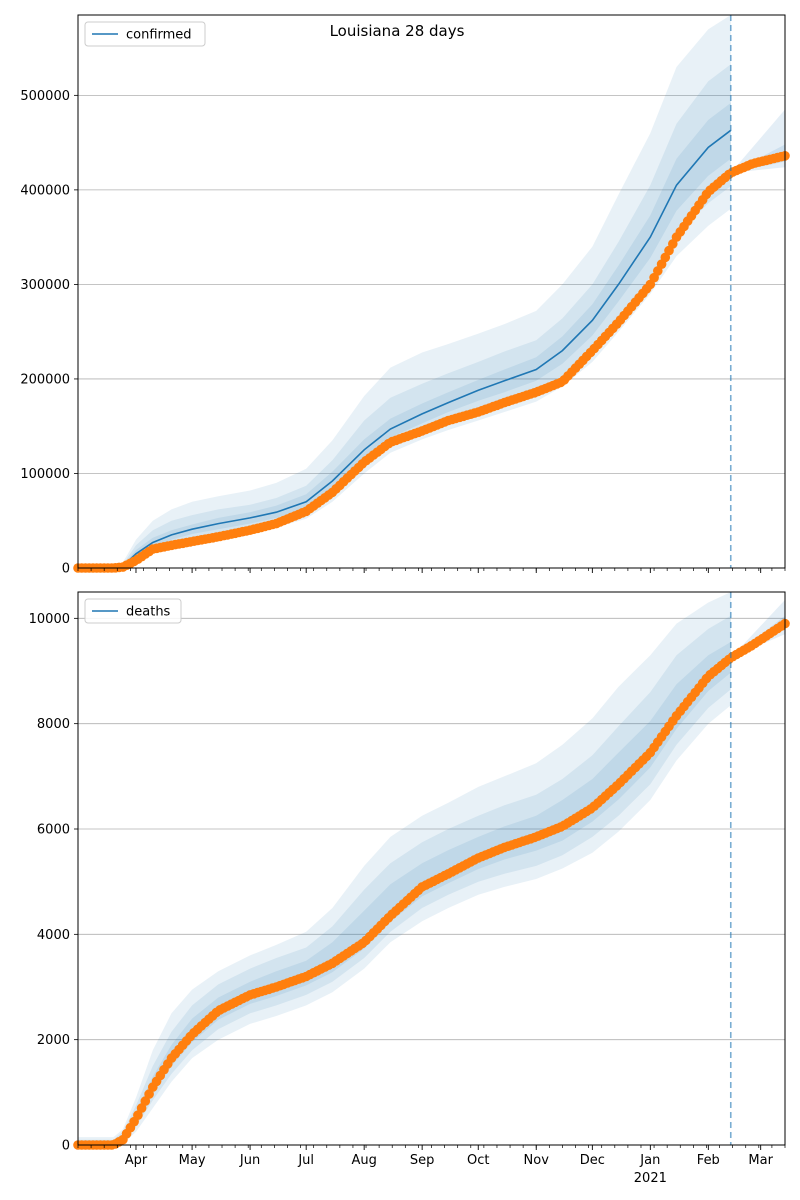 The width and height of the screenshot is (800, 1200). Describe the element at coordinates (53, 724) in the screenshot. I see `y-tick-label: 8000` at that location.